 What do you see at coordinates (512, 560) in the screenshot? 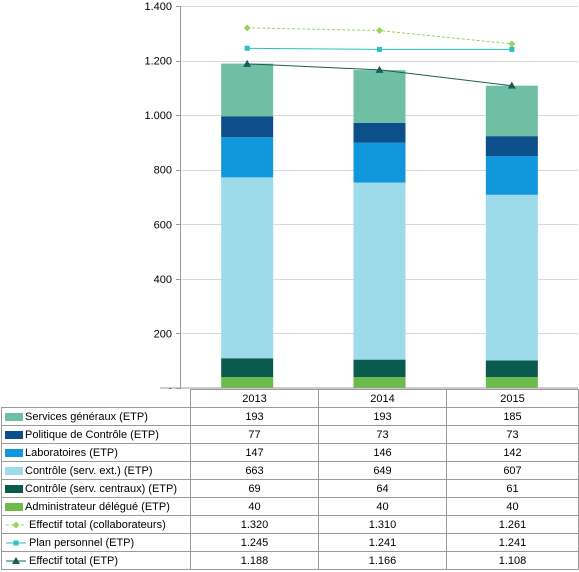
I see `table-cell: 1.108` at bounding box center [512, 560].